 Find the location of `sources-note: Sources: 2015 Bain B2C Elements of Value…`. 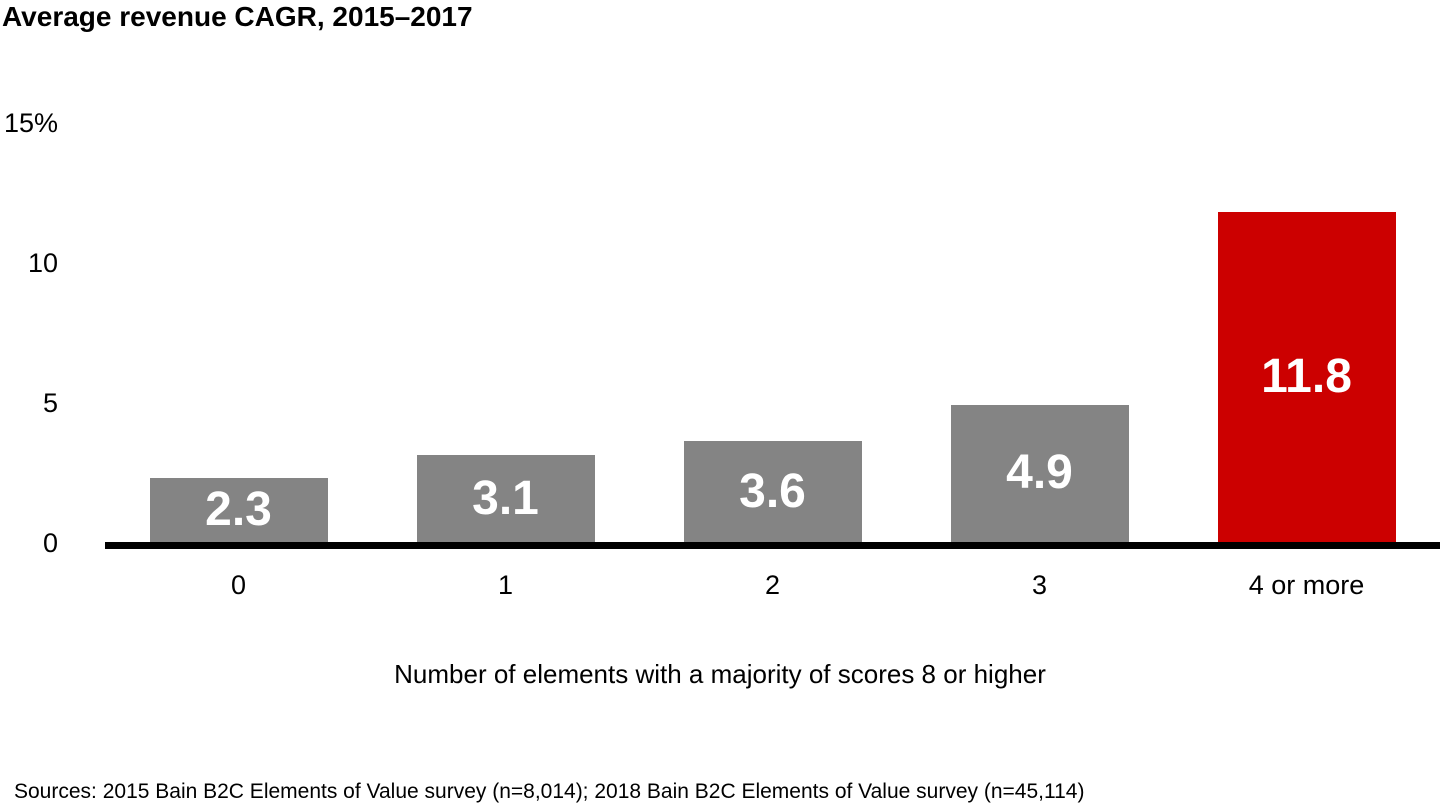

sources-note: Sources: 2015 Bain B2C Elements of Value… is located at coordinates (549, 791).